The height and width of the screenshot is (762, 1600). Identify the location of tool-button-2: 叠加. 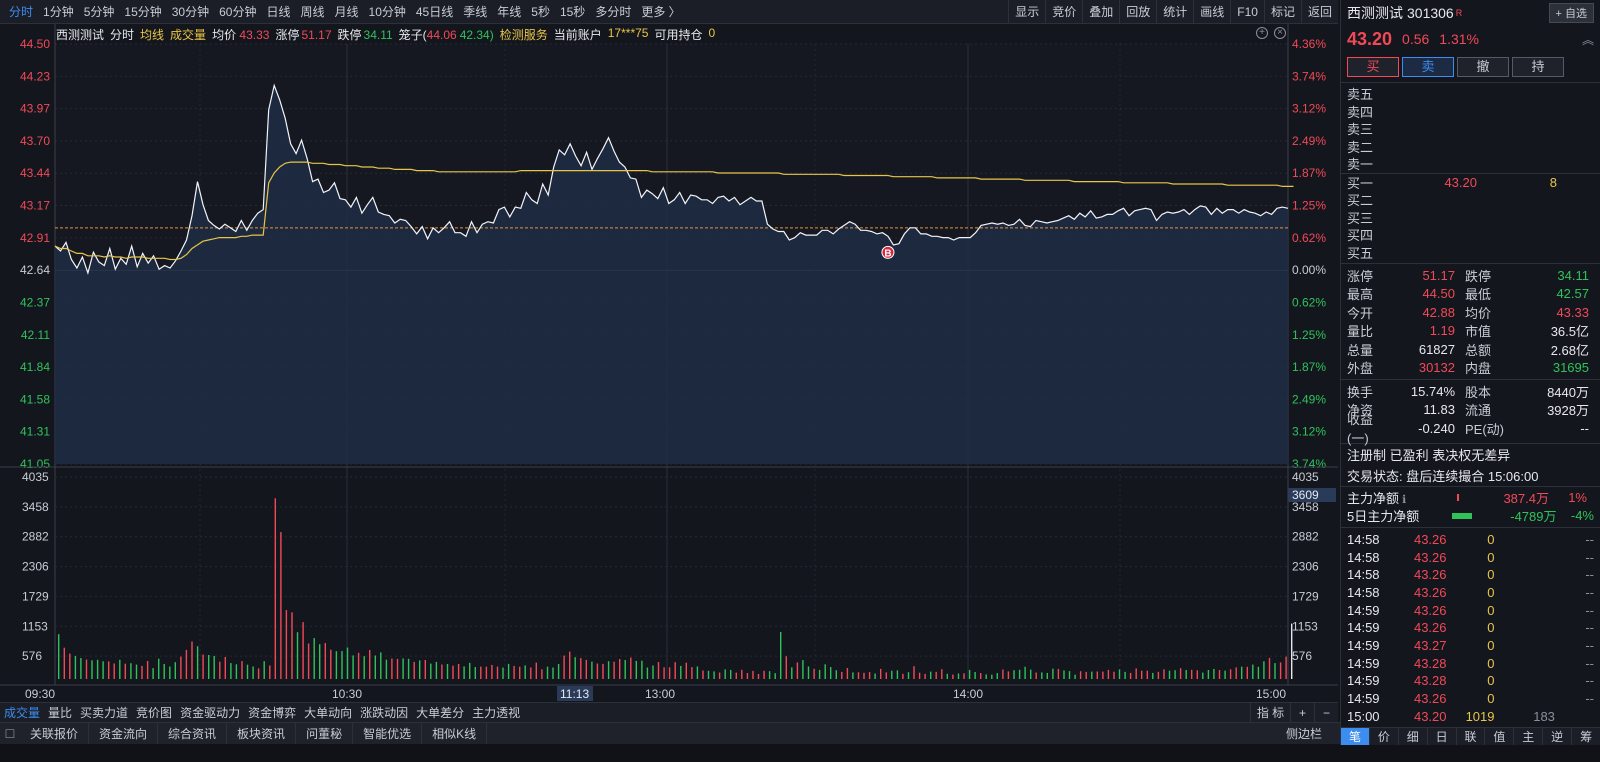
(1100, 12).